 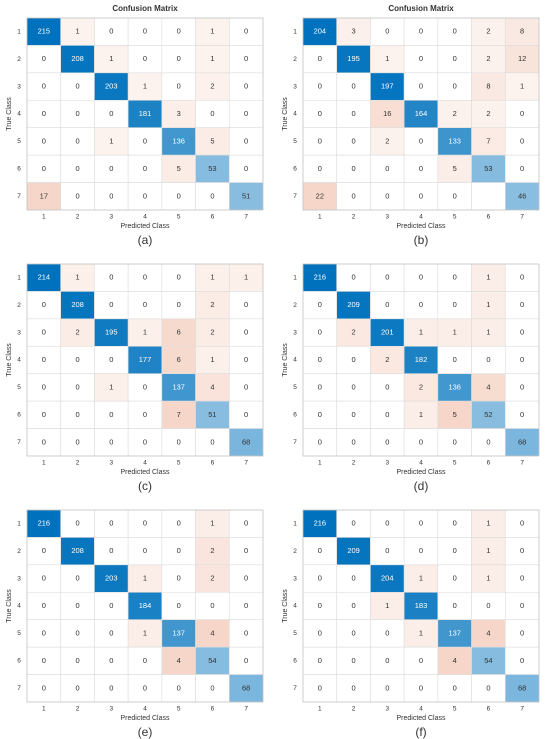 What do you see at coordinates (145, 605) in the screenshot?
I see `cell-value: 184` at bounding box center [145, 605].